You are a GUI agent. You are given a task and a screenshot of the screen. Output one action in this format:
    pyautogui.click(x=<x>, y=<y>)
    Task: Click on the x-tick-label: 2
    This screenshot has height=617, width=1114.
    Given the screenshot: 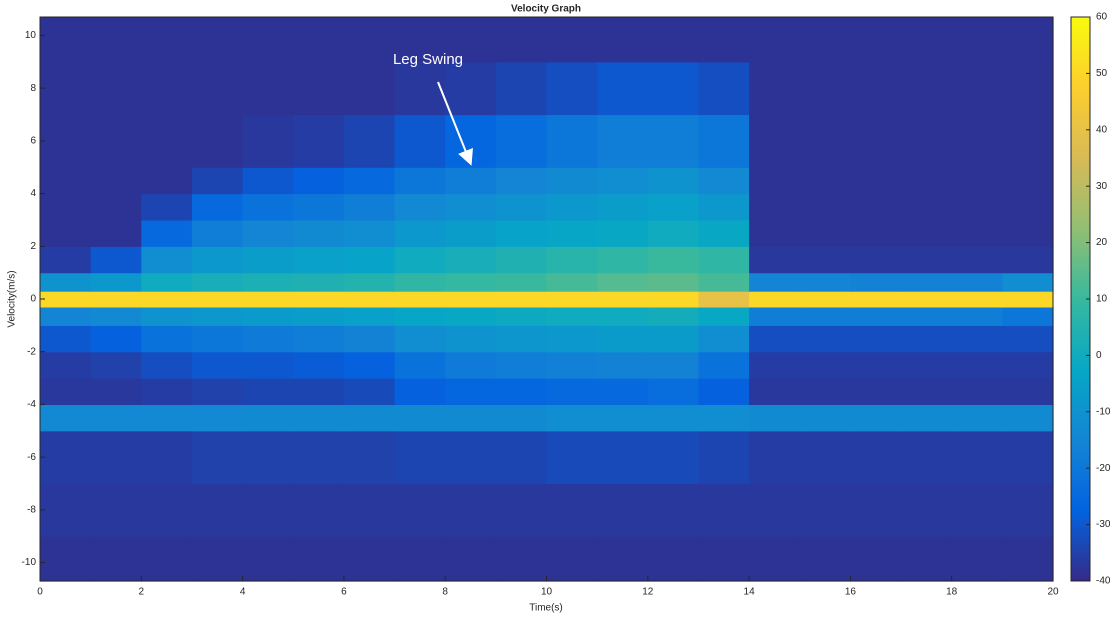 What is the action you would take?
    pyautogui.click(x=142, y=592)
    